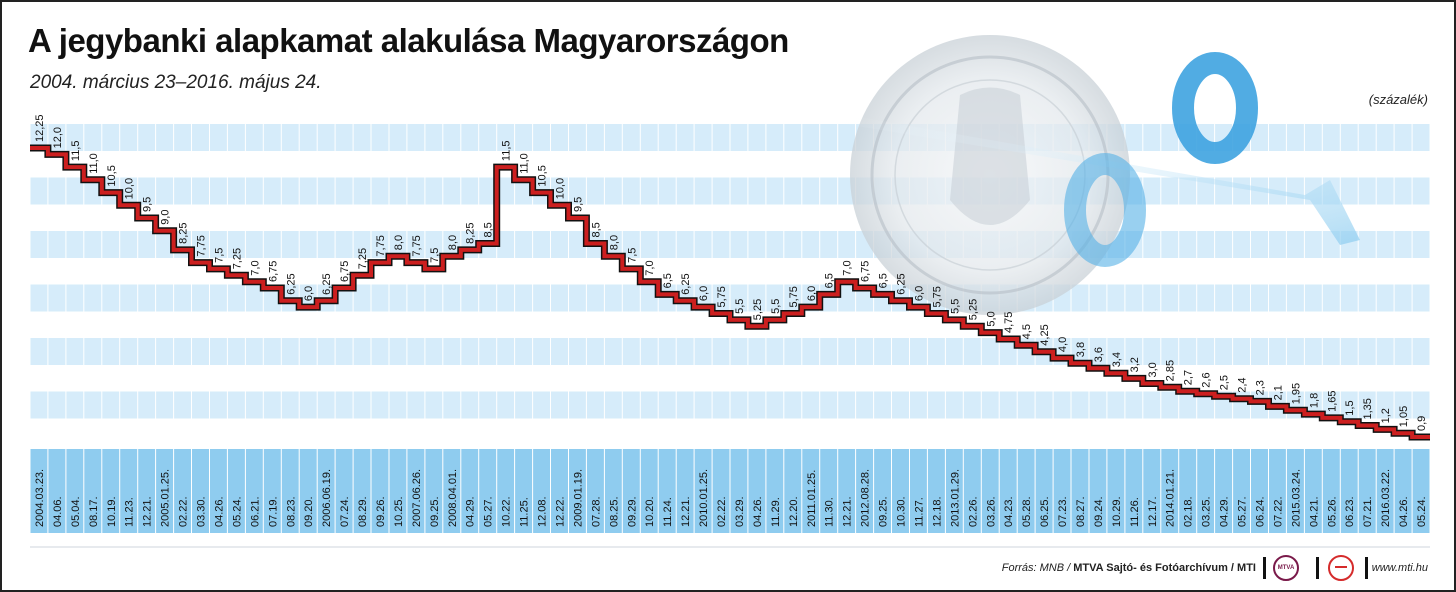 This screenshot has height=592, width=1456. Describe the element at coordinates (1171, 498) in the screenshot. I see `date-tick-label: 2014.01.21.` at that location.